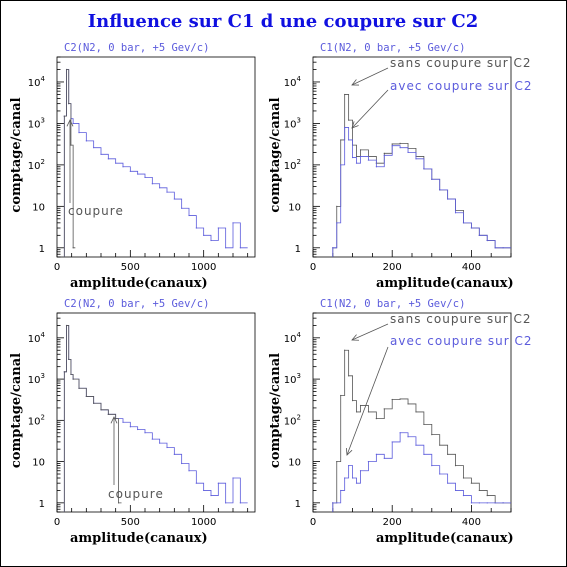 Image resolution: width=567 pixels, height=567 pixels. What do you see at coordinates (392, 267) in the screenshot?
I see `x-tick-label: 200` at bounding box center [392, 267].